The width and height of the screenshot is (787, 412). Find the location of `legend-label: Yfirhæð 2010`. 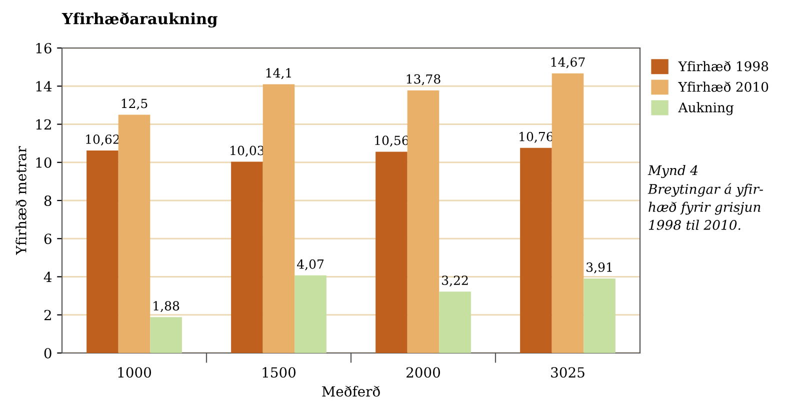

legend-label: Yfirhæð 2010 is located at coordinates (723, 87).